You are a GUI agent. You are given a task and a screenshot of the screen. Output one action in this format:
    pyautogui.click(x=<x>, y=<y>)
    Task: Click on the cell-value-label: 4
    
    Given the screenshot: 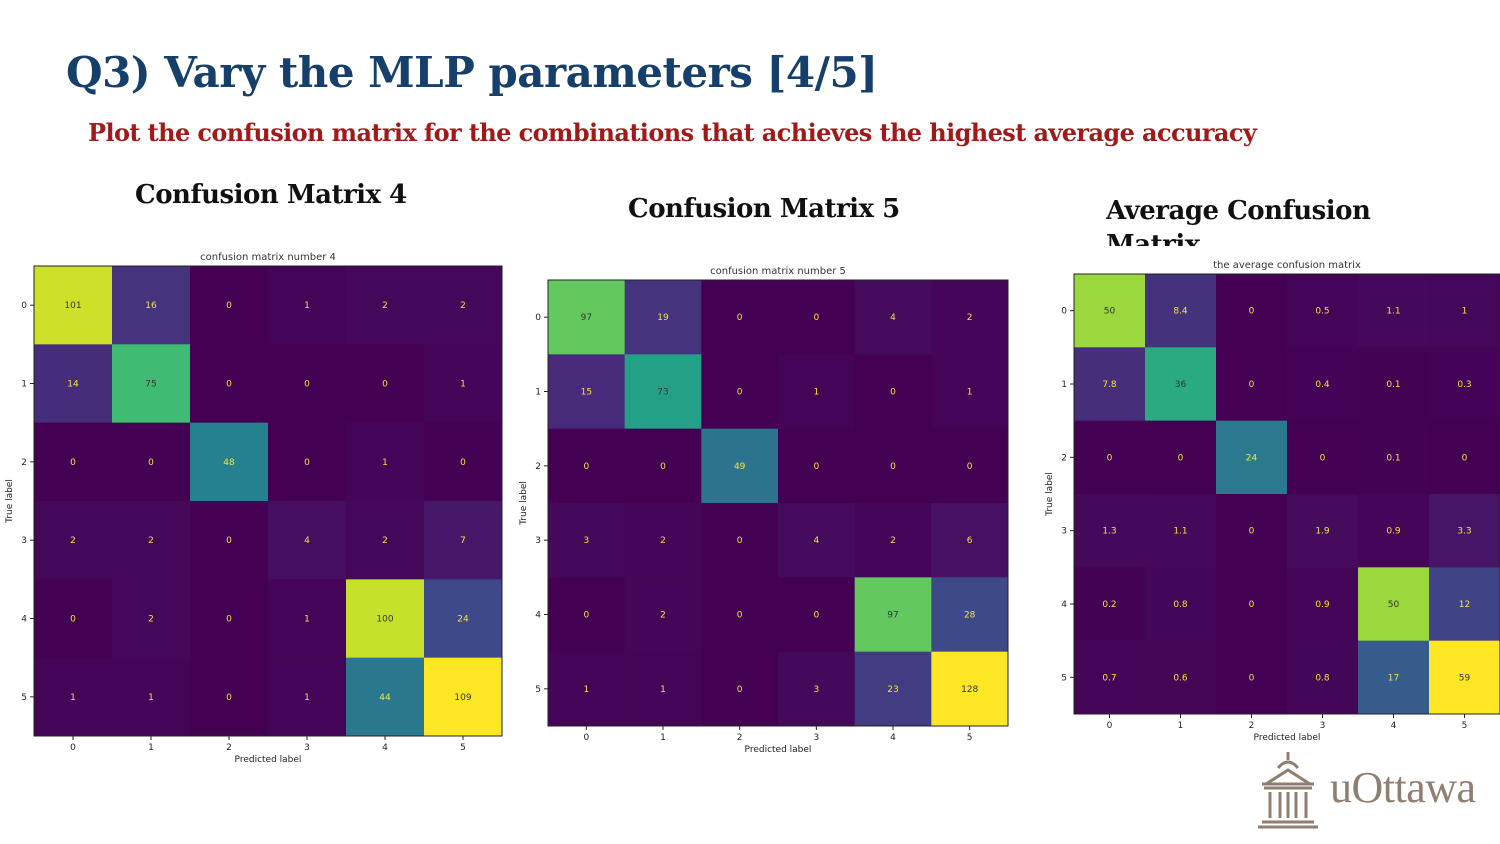 What is the action you would take?
    pyautogui.click(x=307, y=541)
    